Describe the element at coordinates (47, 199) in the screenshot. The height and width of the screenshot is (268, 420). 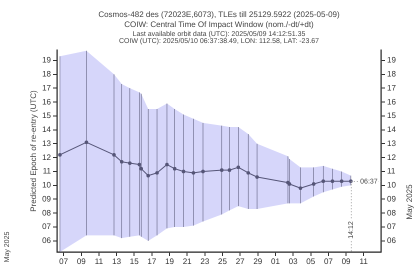
I see `y-tick-label: 09` at that location.